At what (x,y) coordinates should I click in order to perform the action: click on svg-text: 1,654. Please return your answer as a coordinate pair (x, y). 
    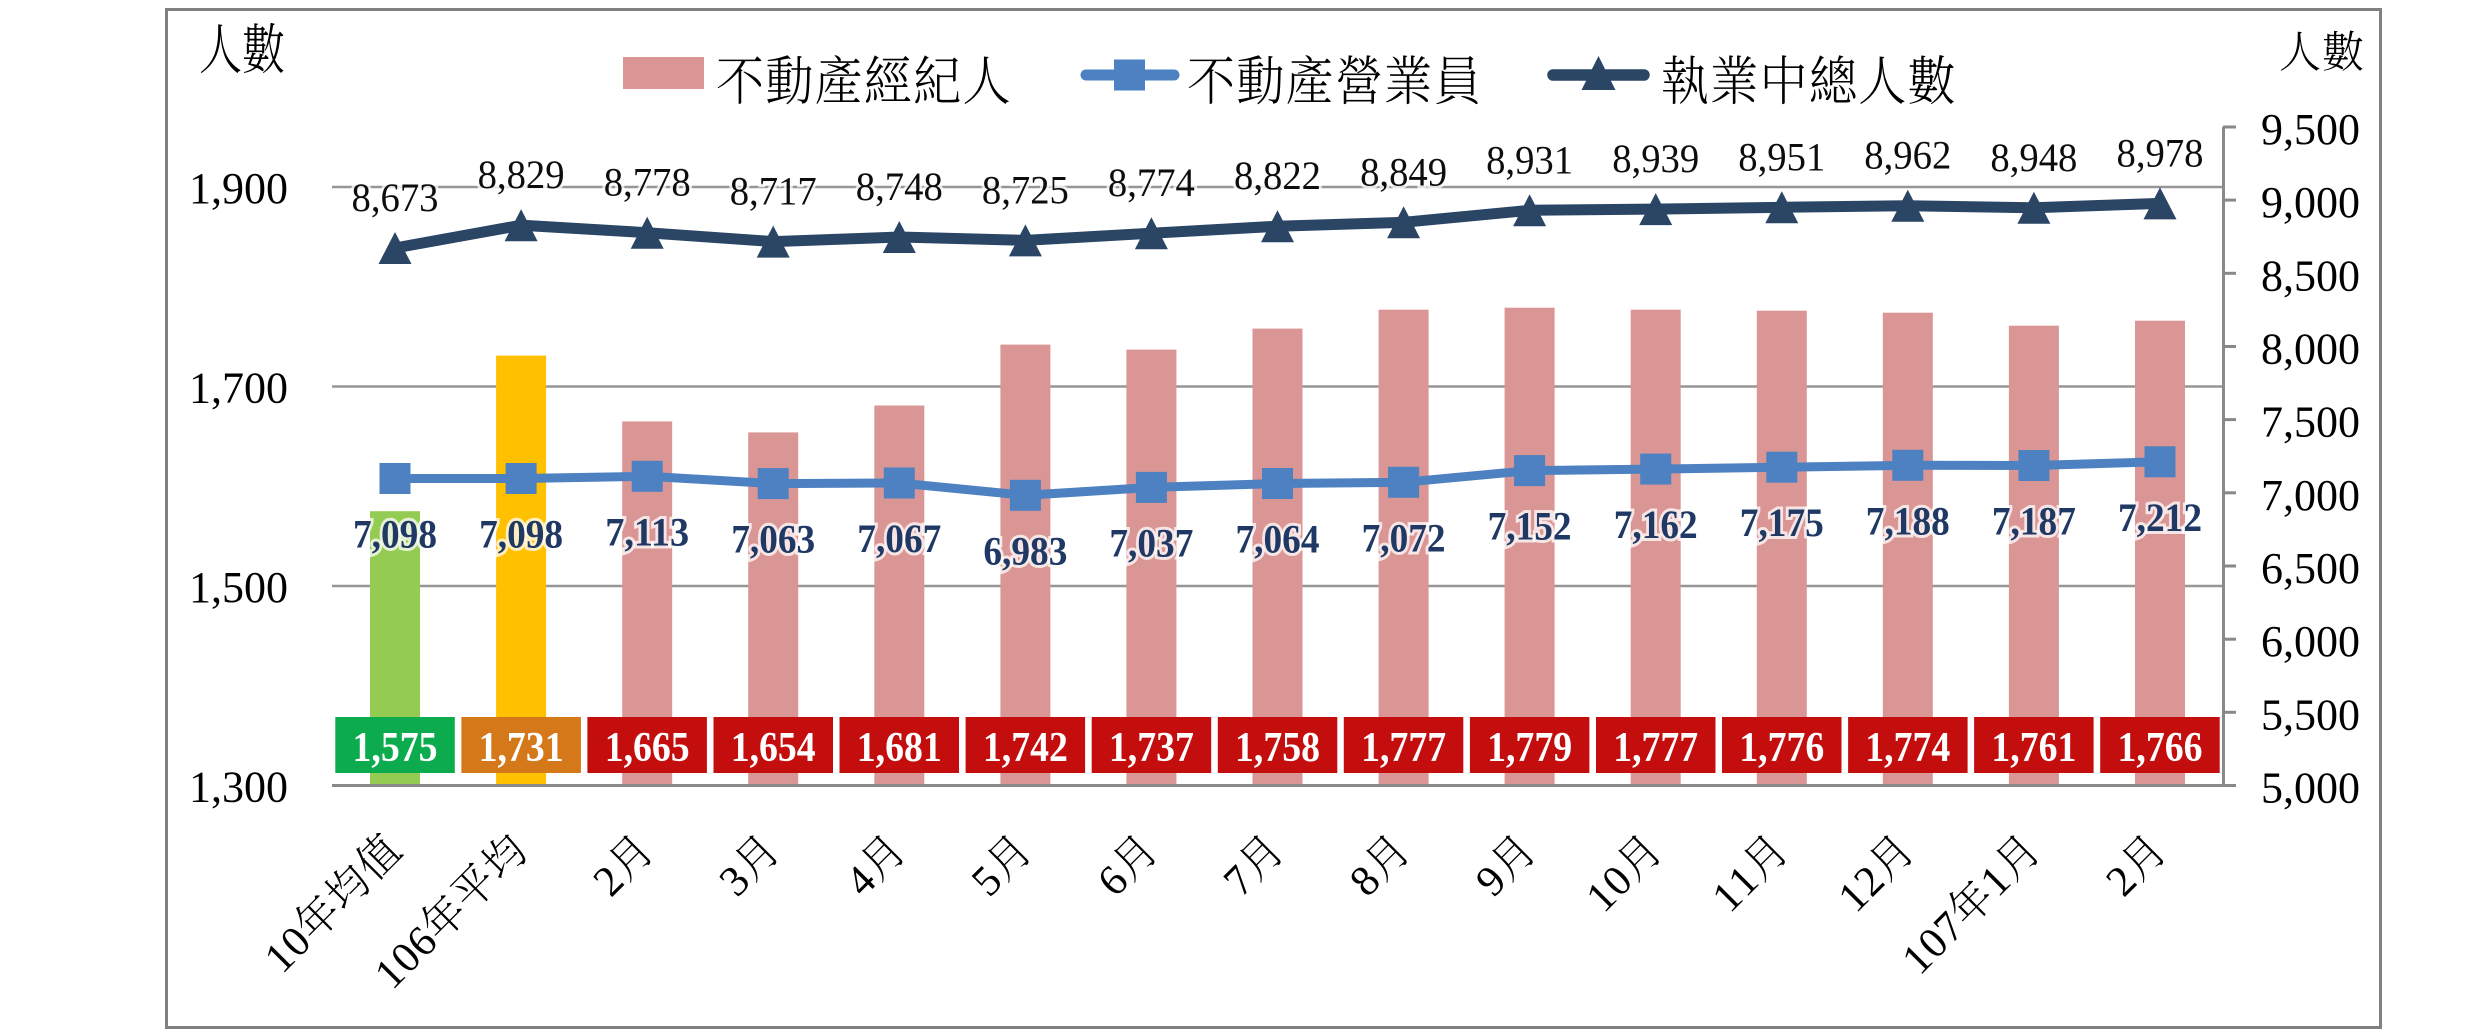
    Looking at the image, I should click on (773, 748).